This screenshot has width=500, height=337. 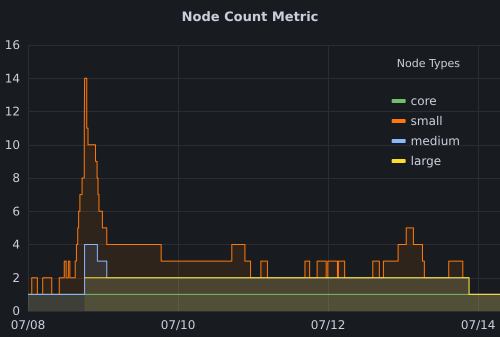 What do you see at coordinates (426, 161) in the screenshot?
I see `legend-label: large` at bounding box center [426, 161].